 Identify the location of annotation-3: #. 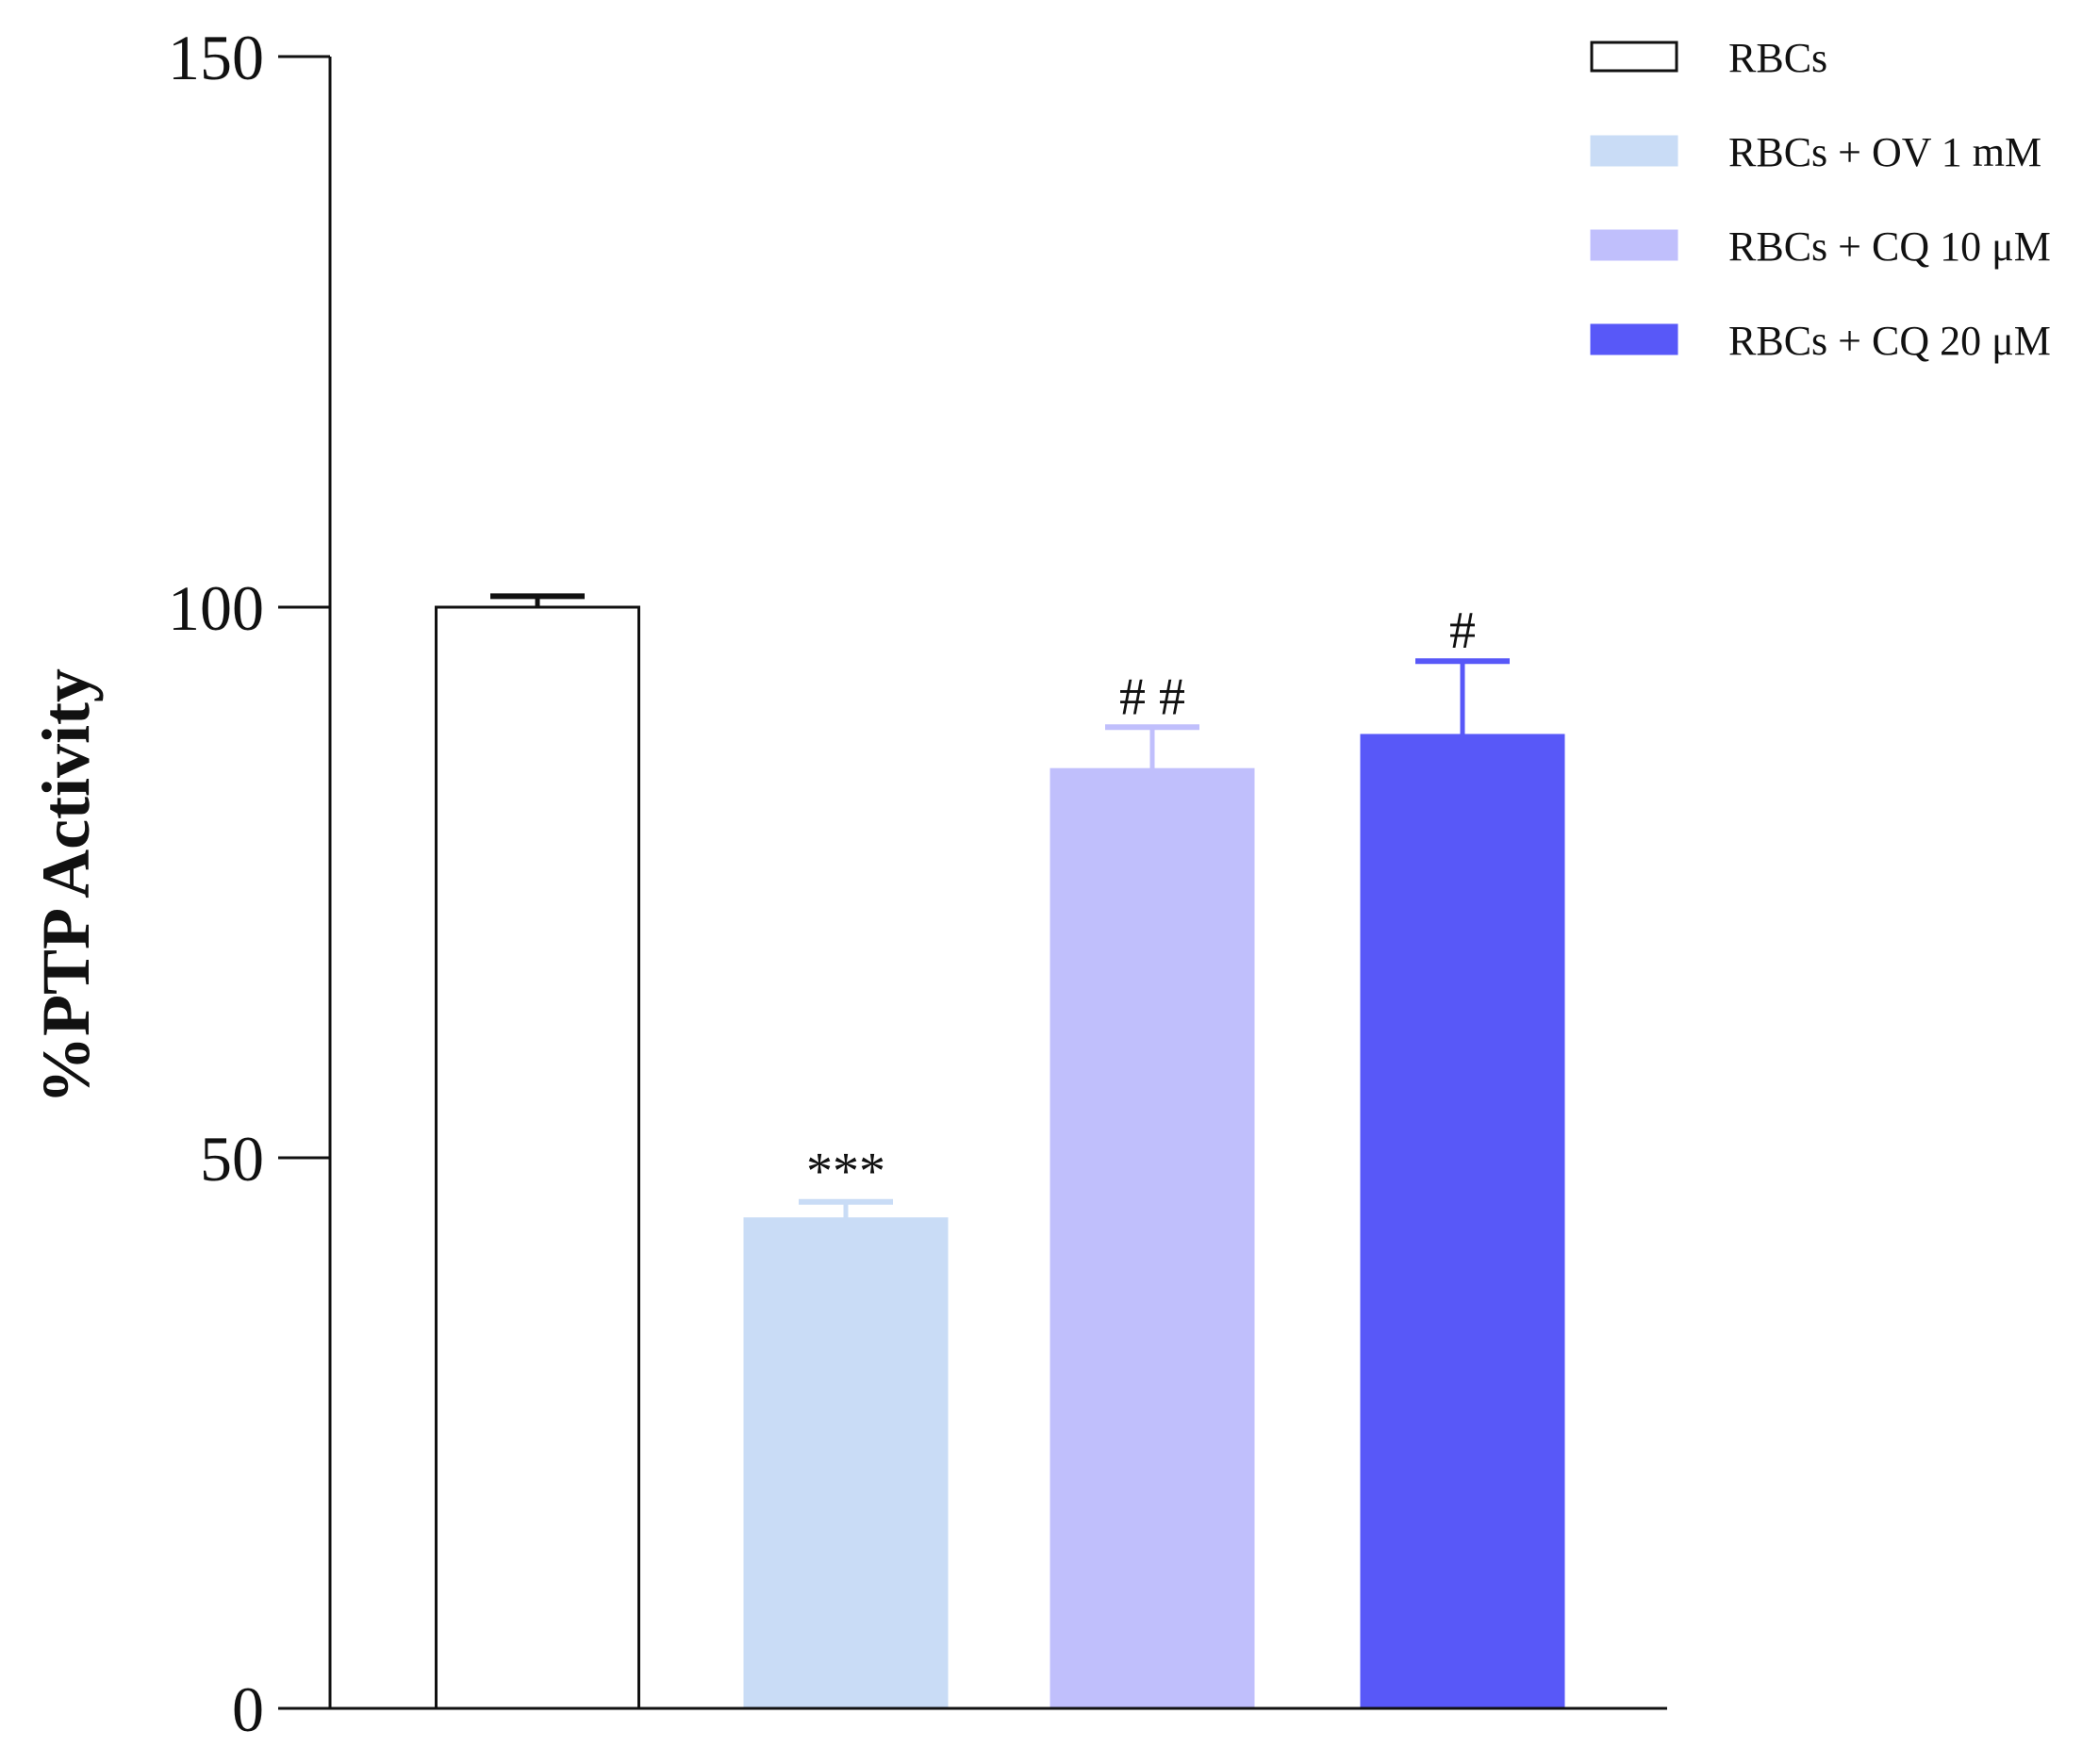
(1462, 631).